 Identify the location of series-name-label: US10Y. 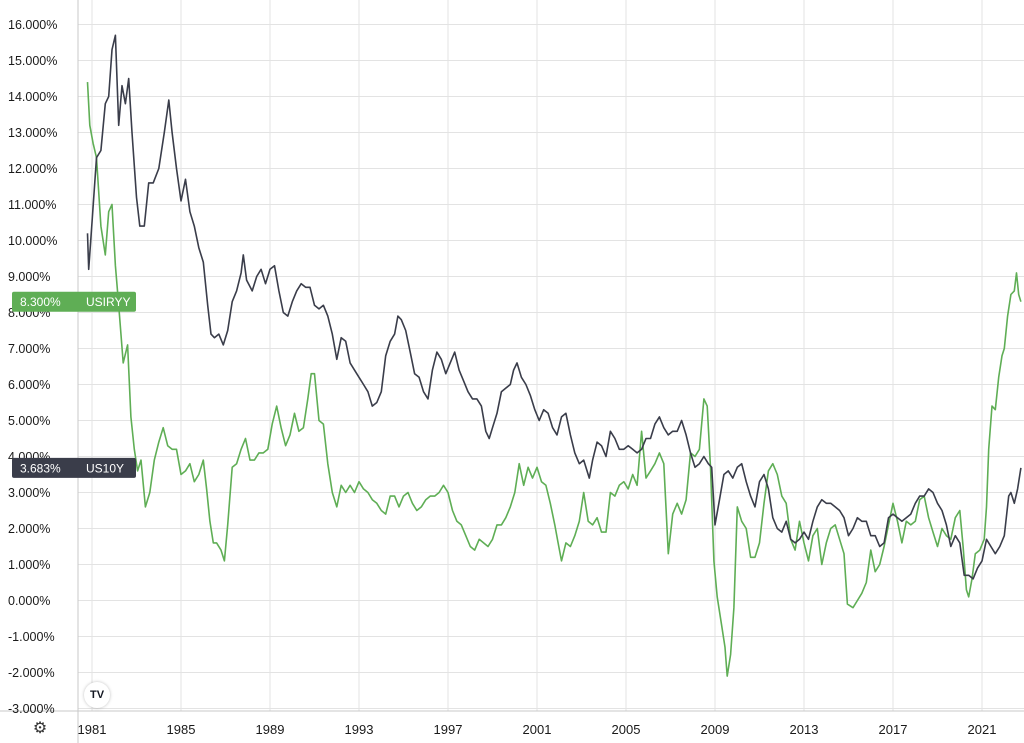
(105, 468).